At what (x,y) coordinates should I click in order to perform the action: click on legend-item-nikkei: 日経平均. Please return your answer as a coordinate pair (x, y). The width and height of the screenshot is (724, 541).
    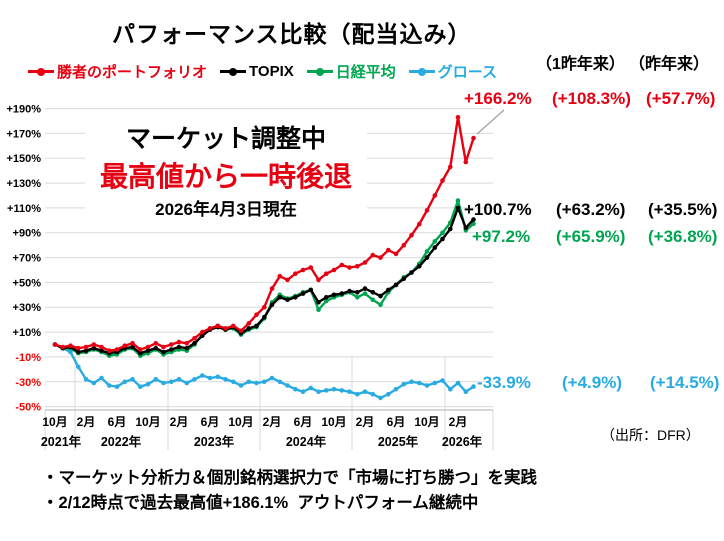
    Looking at the image, I should click on (351, 71).